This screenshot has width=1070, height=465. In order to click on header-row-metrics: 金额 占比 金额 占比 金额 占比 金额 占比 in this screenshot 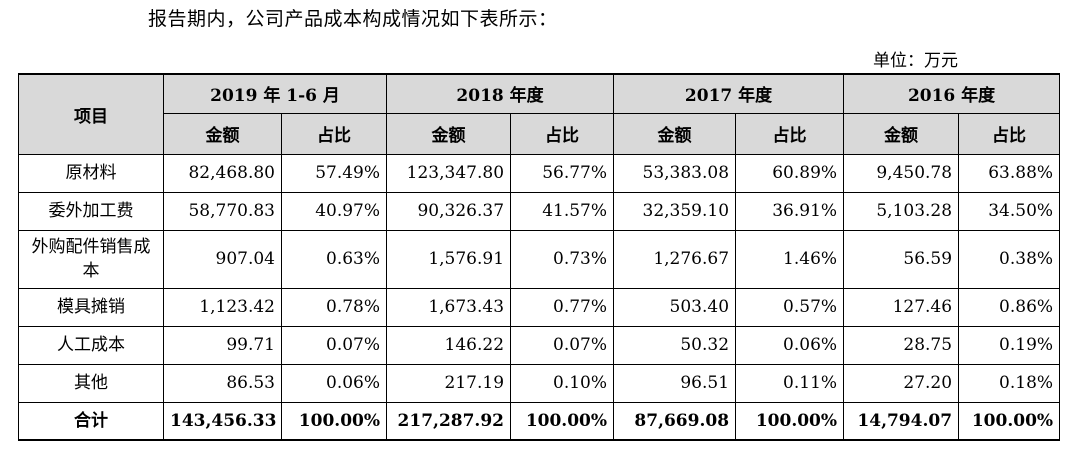, I will do `click(540, 133)`.